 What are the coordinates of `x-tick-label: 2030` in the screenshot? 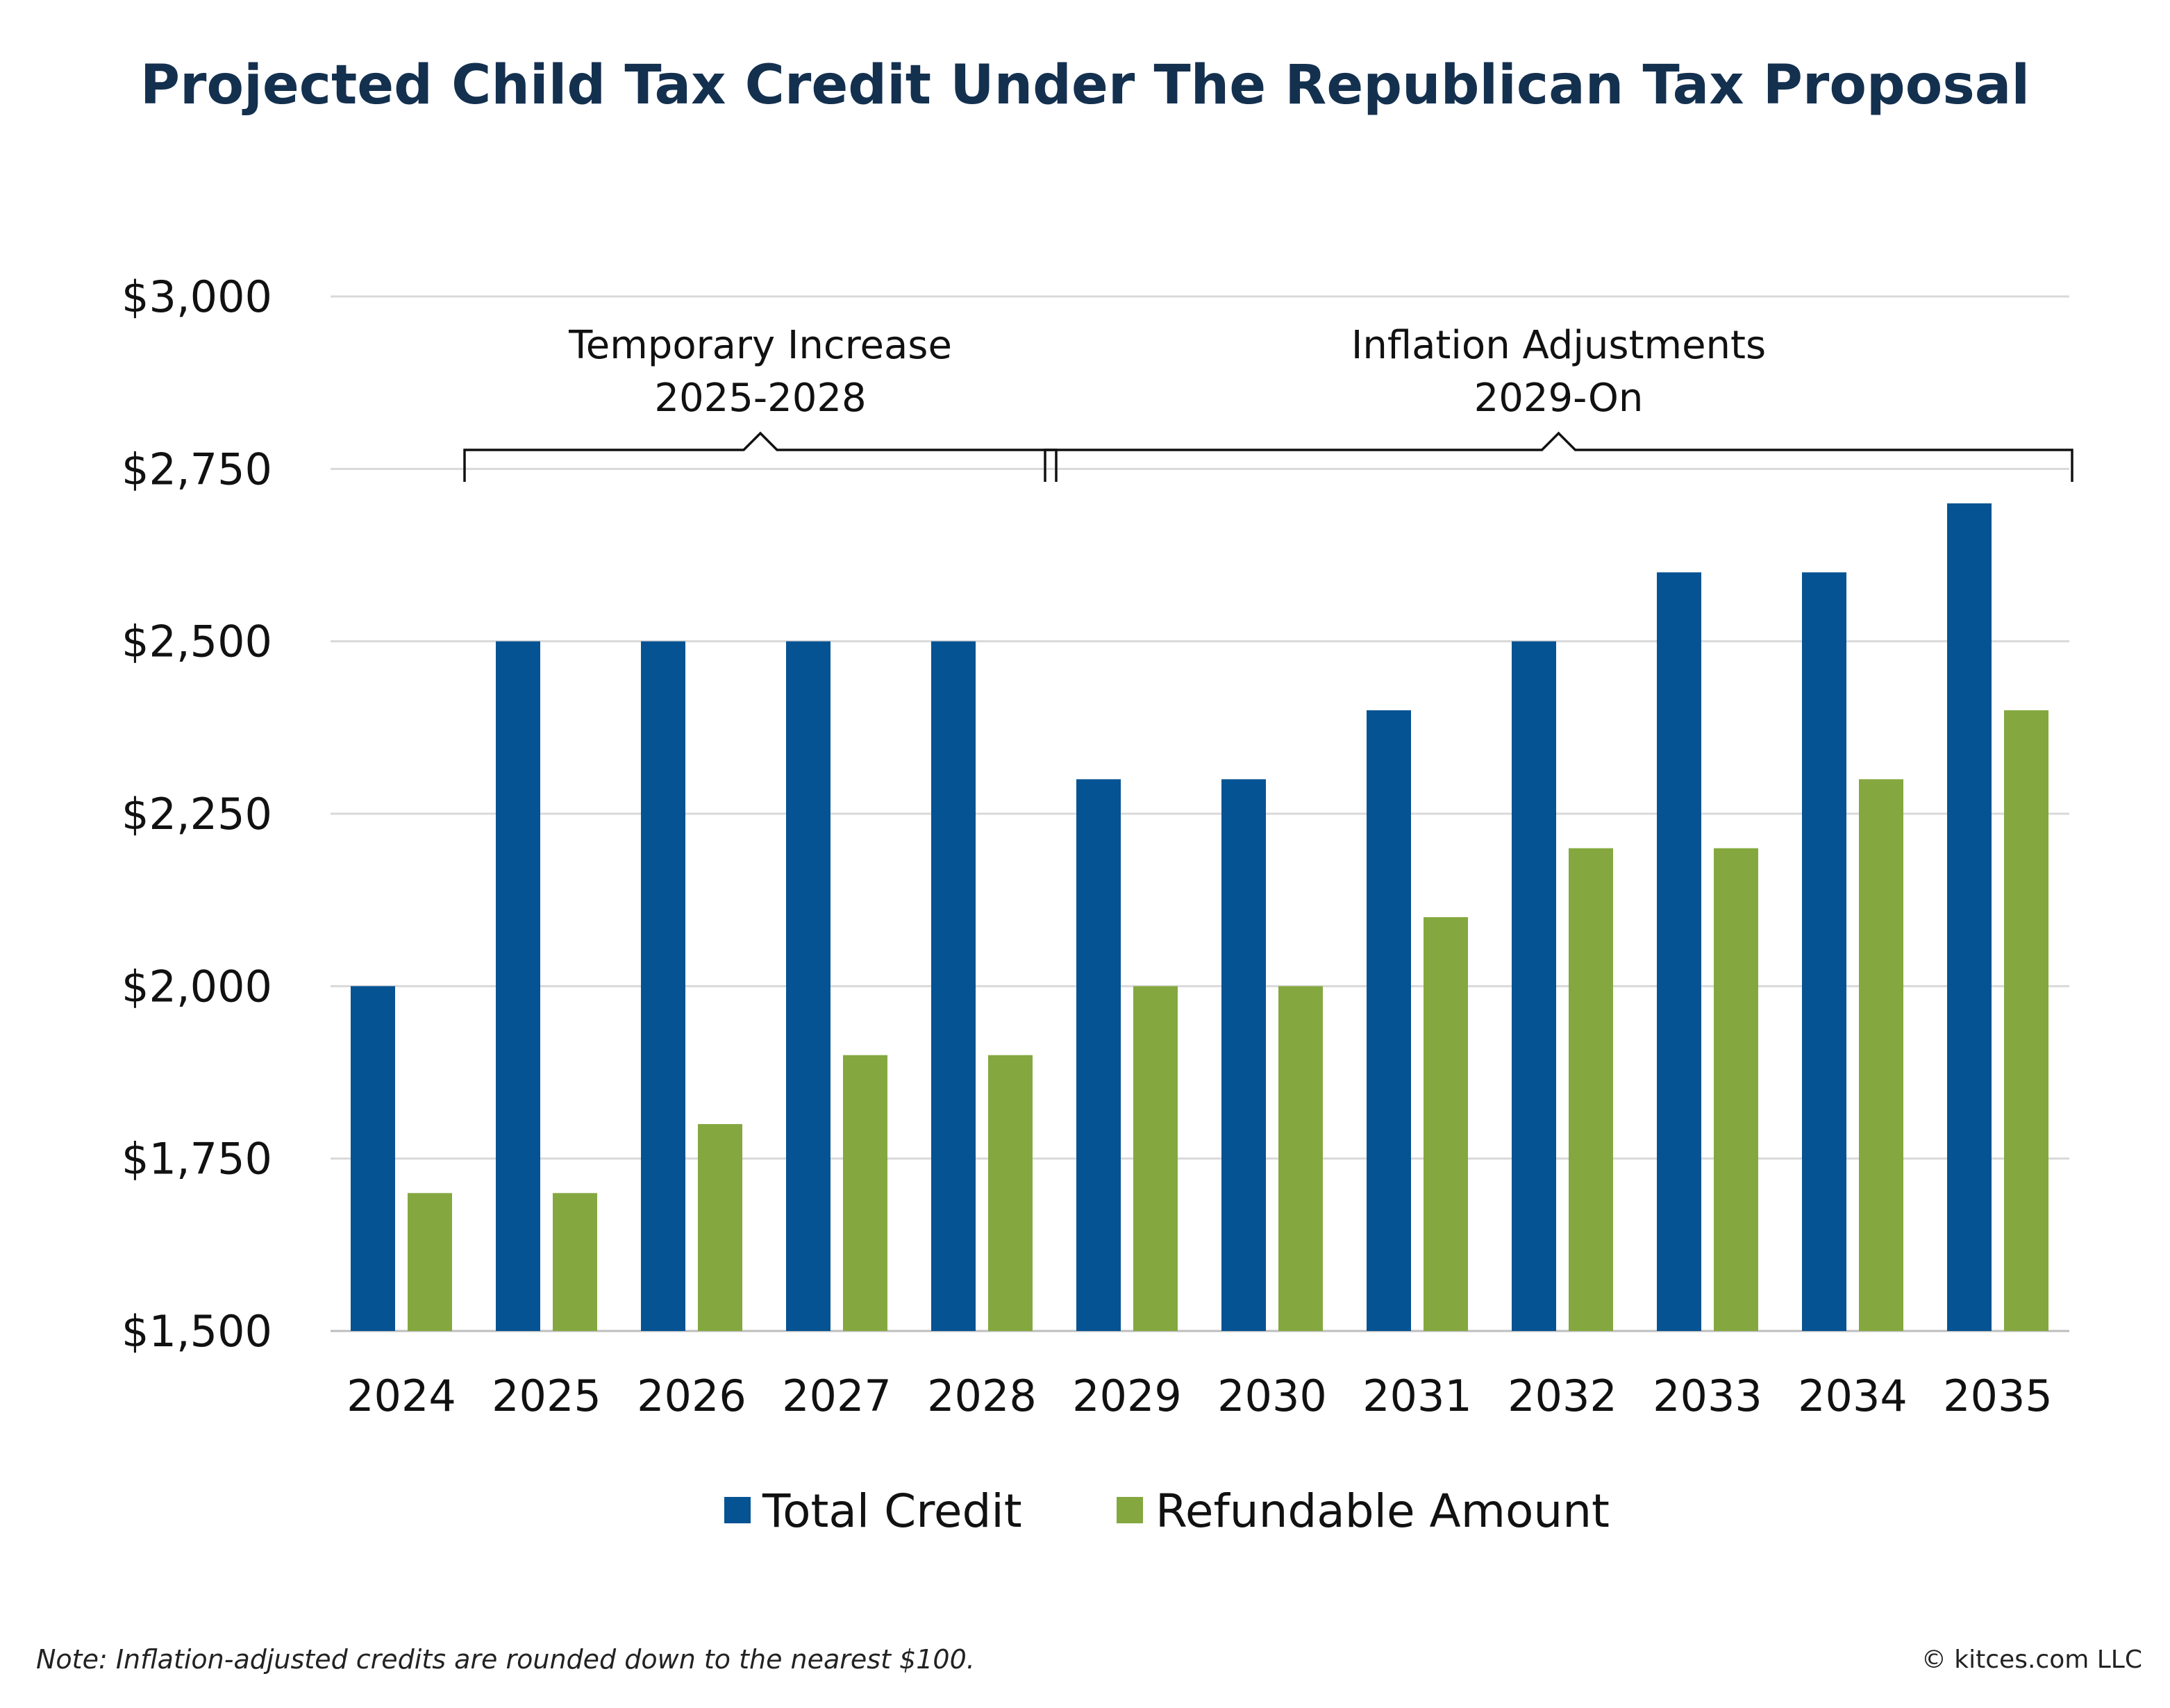 It's located at (1272, 1396).